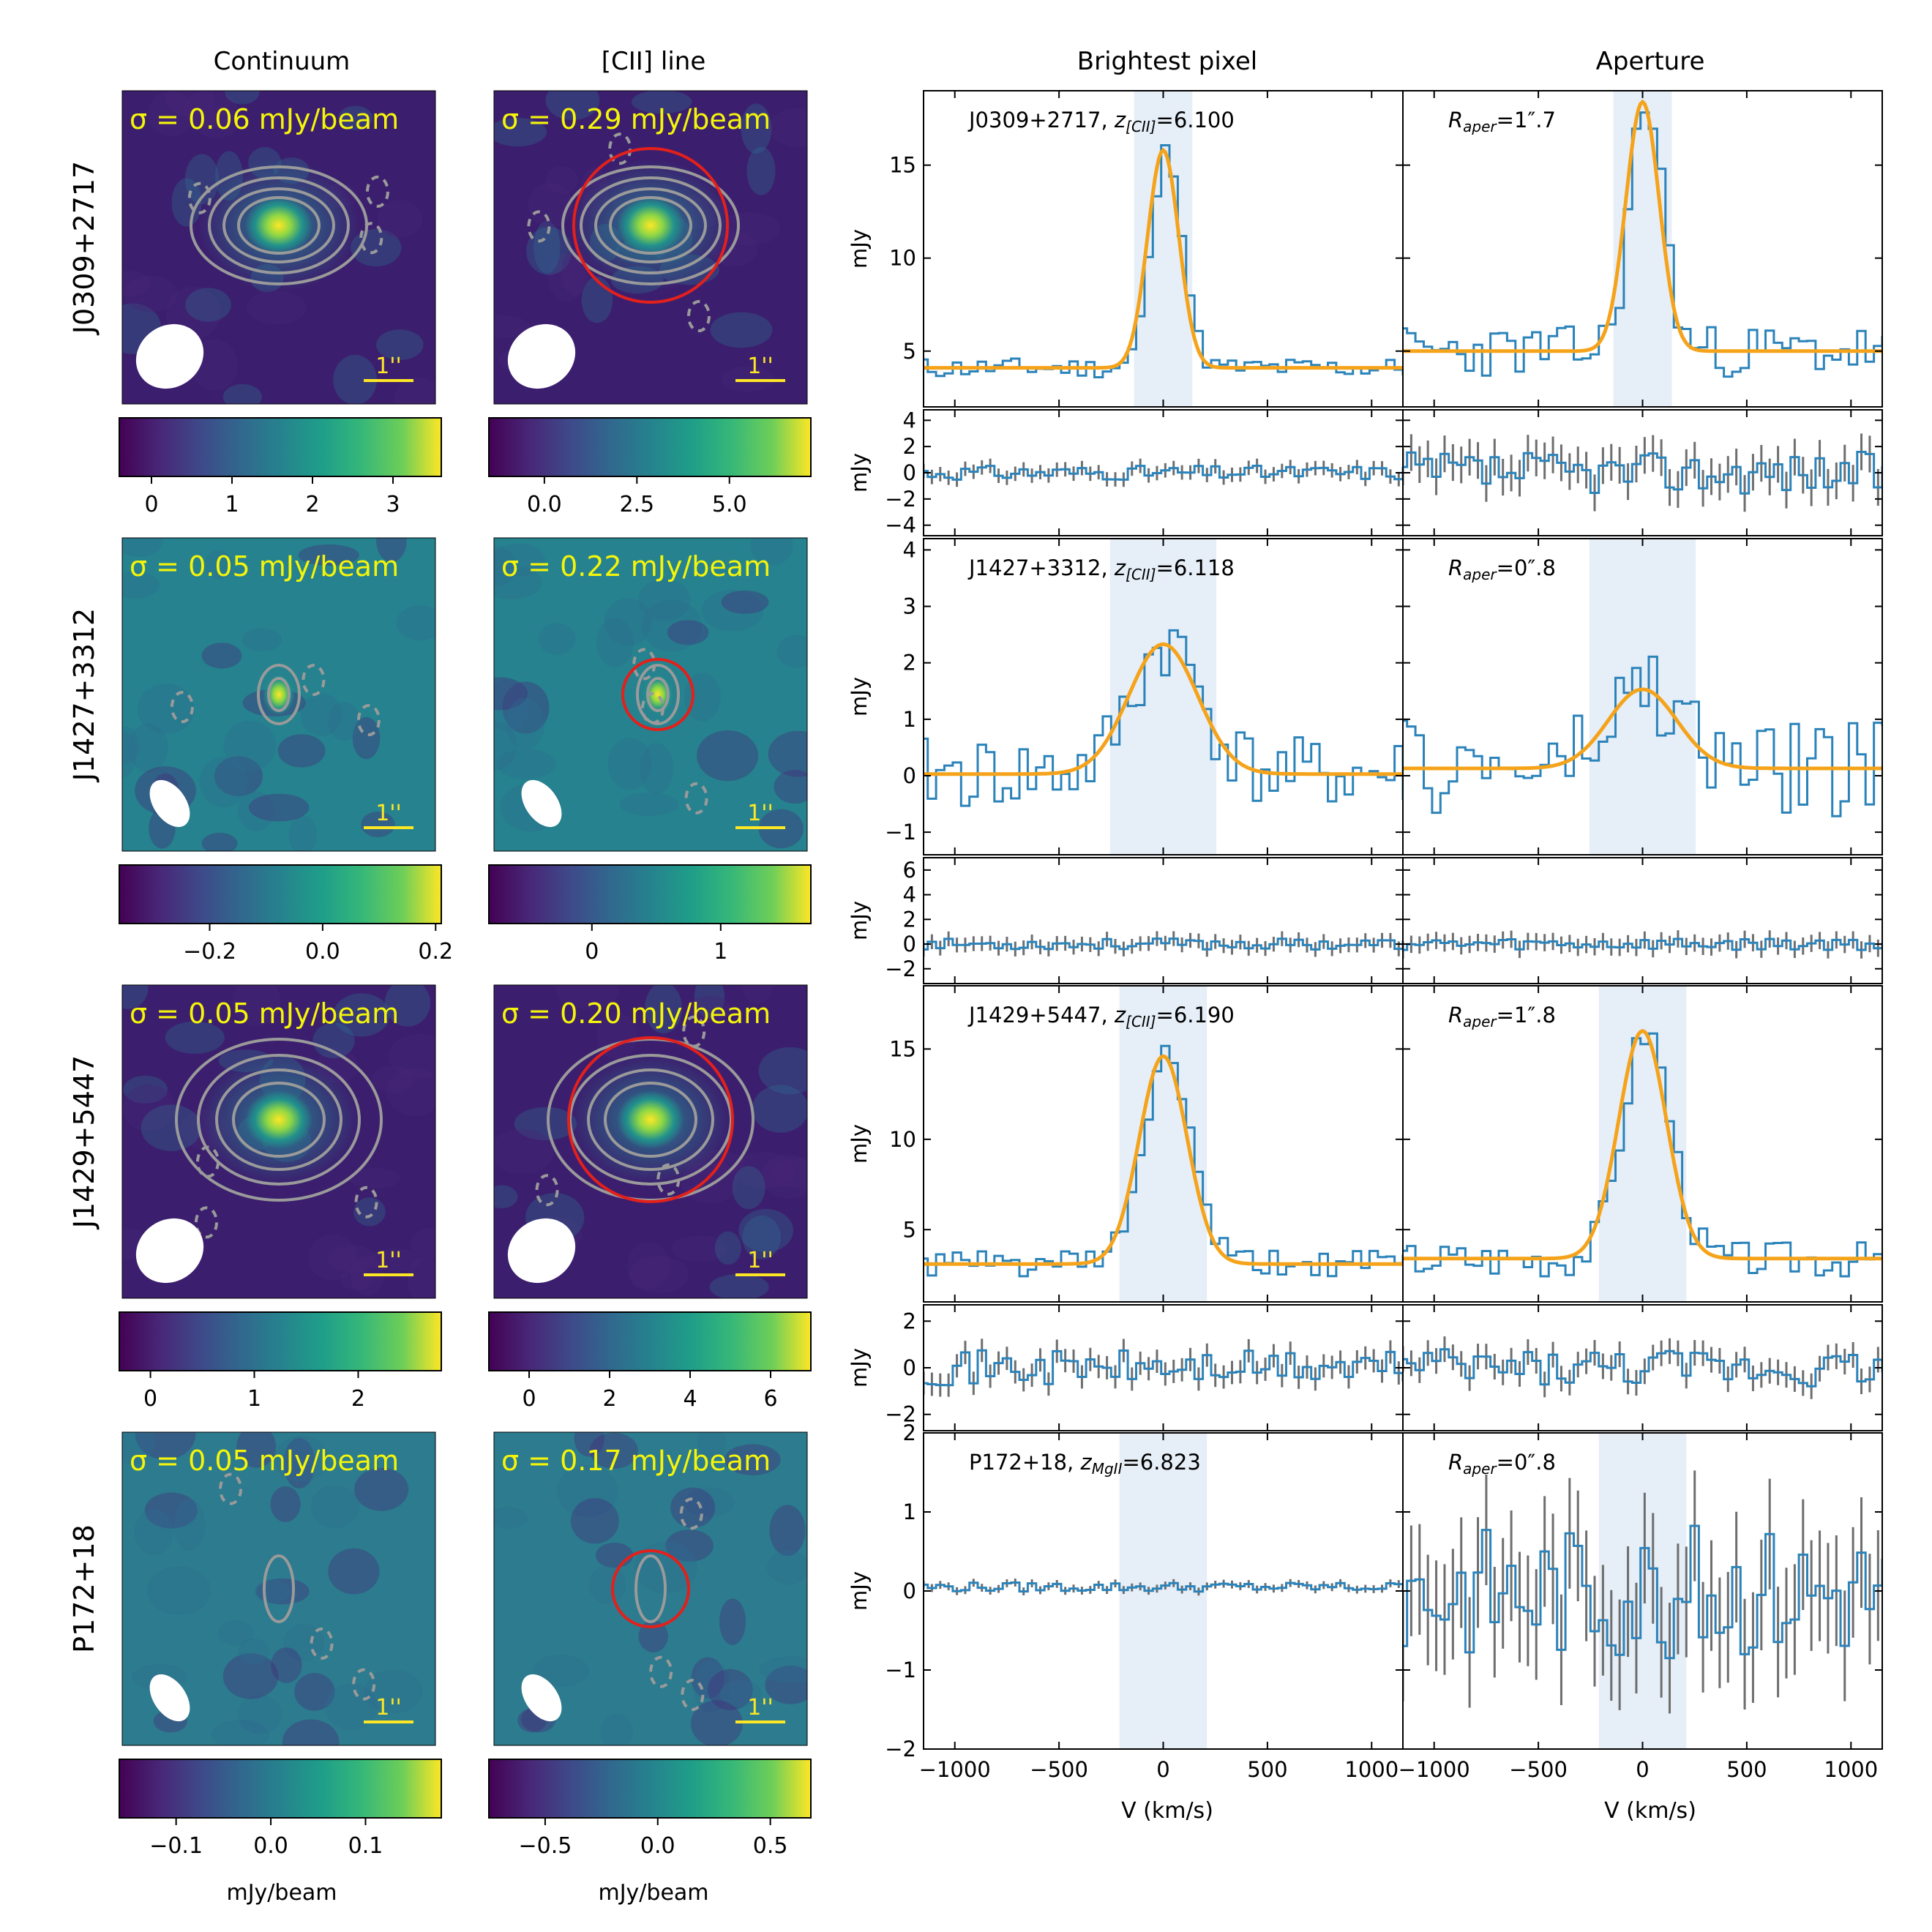 Image resolution: width=1932 pixels, height=1932 pixels. Describe the element at coordinates (900, 499) in the screenshot. I see `y-tick-label: −2` at that location.